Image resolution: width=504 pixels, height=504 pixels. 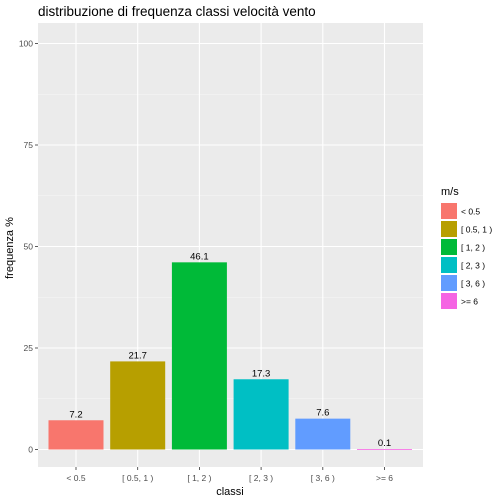 I want to click on y-axis-ticks: 0 25 50 75 100, so click(x=28, y=247).